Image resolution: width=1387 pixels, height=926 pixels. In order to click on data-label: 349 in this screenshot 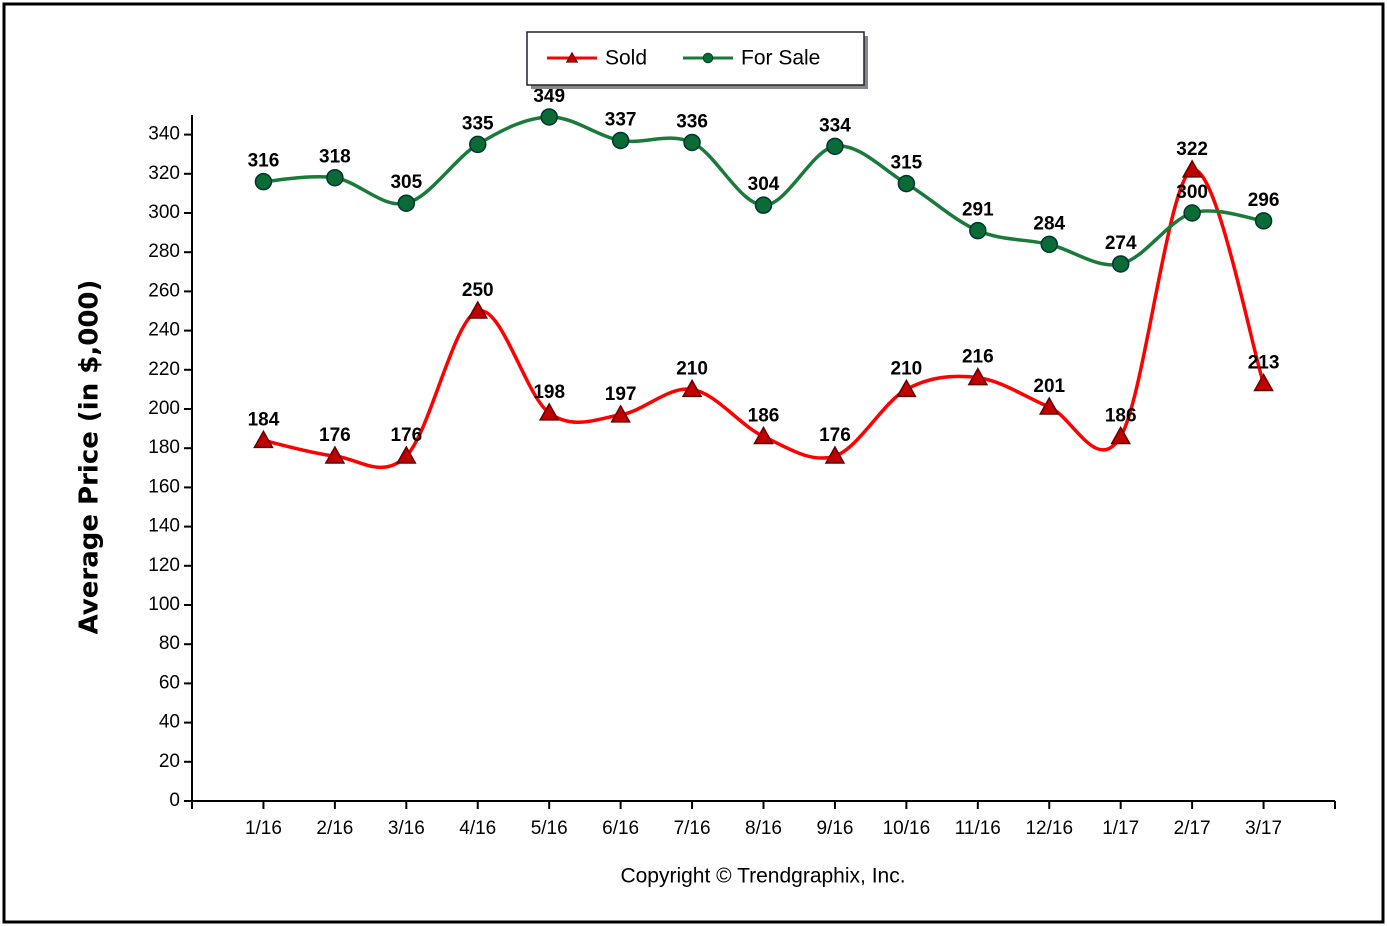, I will do `click(549, 96)`.